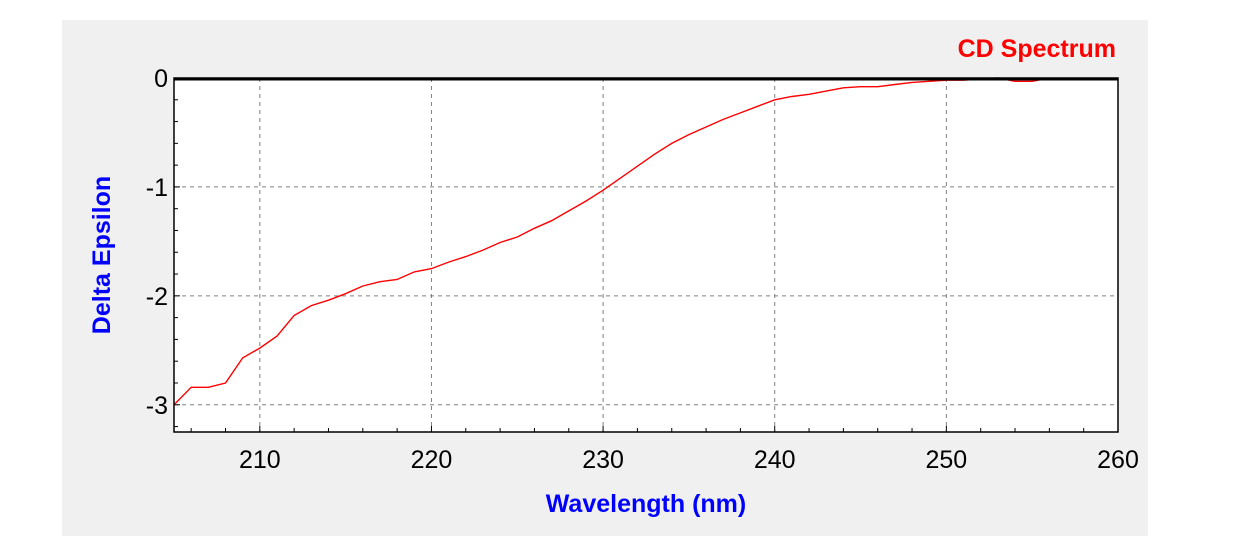 This screenshot has height=547, width=1254. I want to click on x-tick-label-220: 220, so click(432, 460).